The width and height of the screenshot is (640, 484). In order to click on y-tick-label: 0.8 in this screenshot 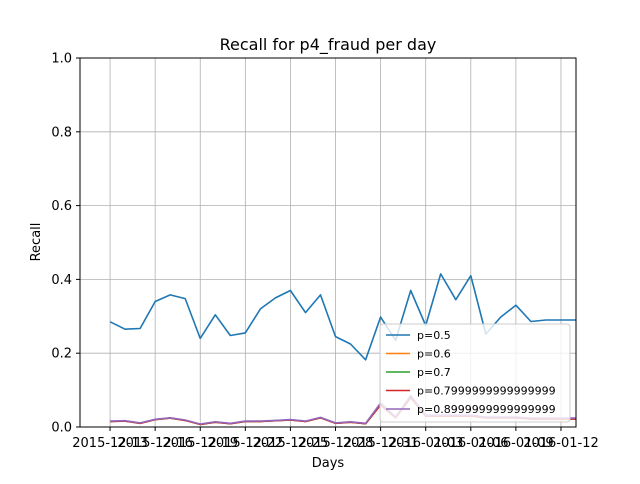, I will do `click(61, 132)`.